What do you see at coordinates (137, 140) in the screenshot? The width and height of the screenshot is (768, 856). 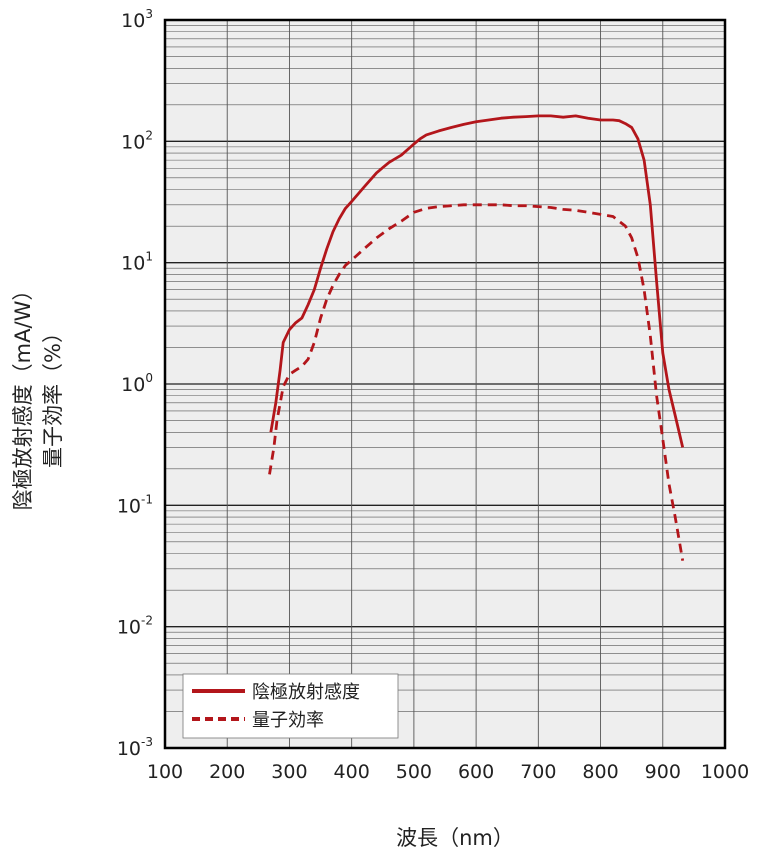 I see `y-tick-label: 10²` at bounding box center [137, 140].